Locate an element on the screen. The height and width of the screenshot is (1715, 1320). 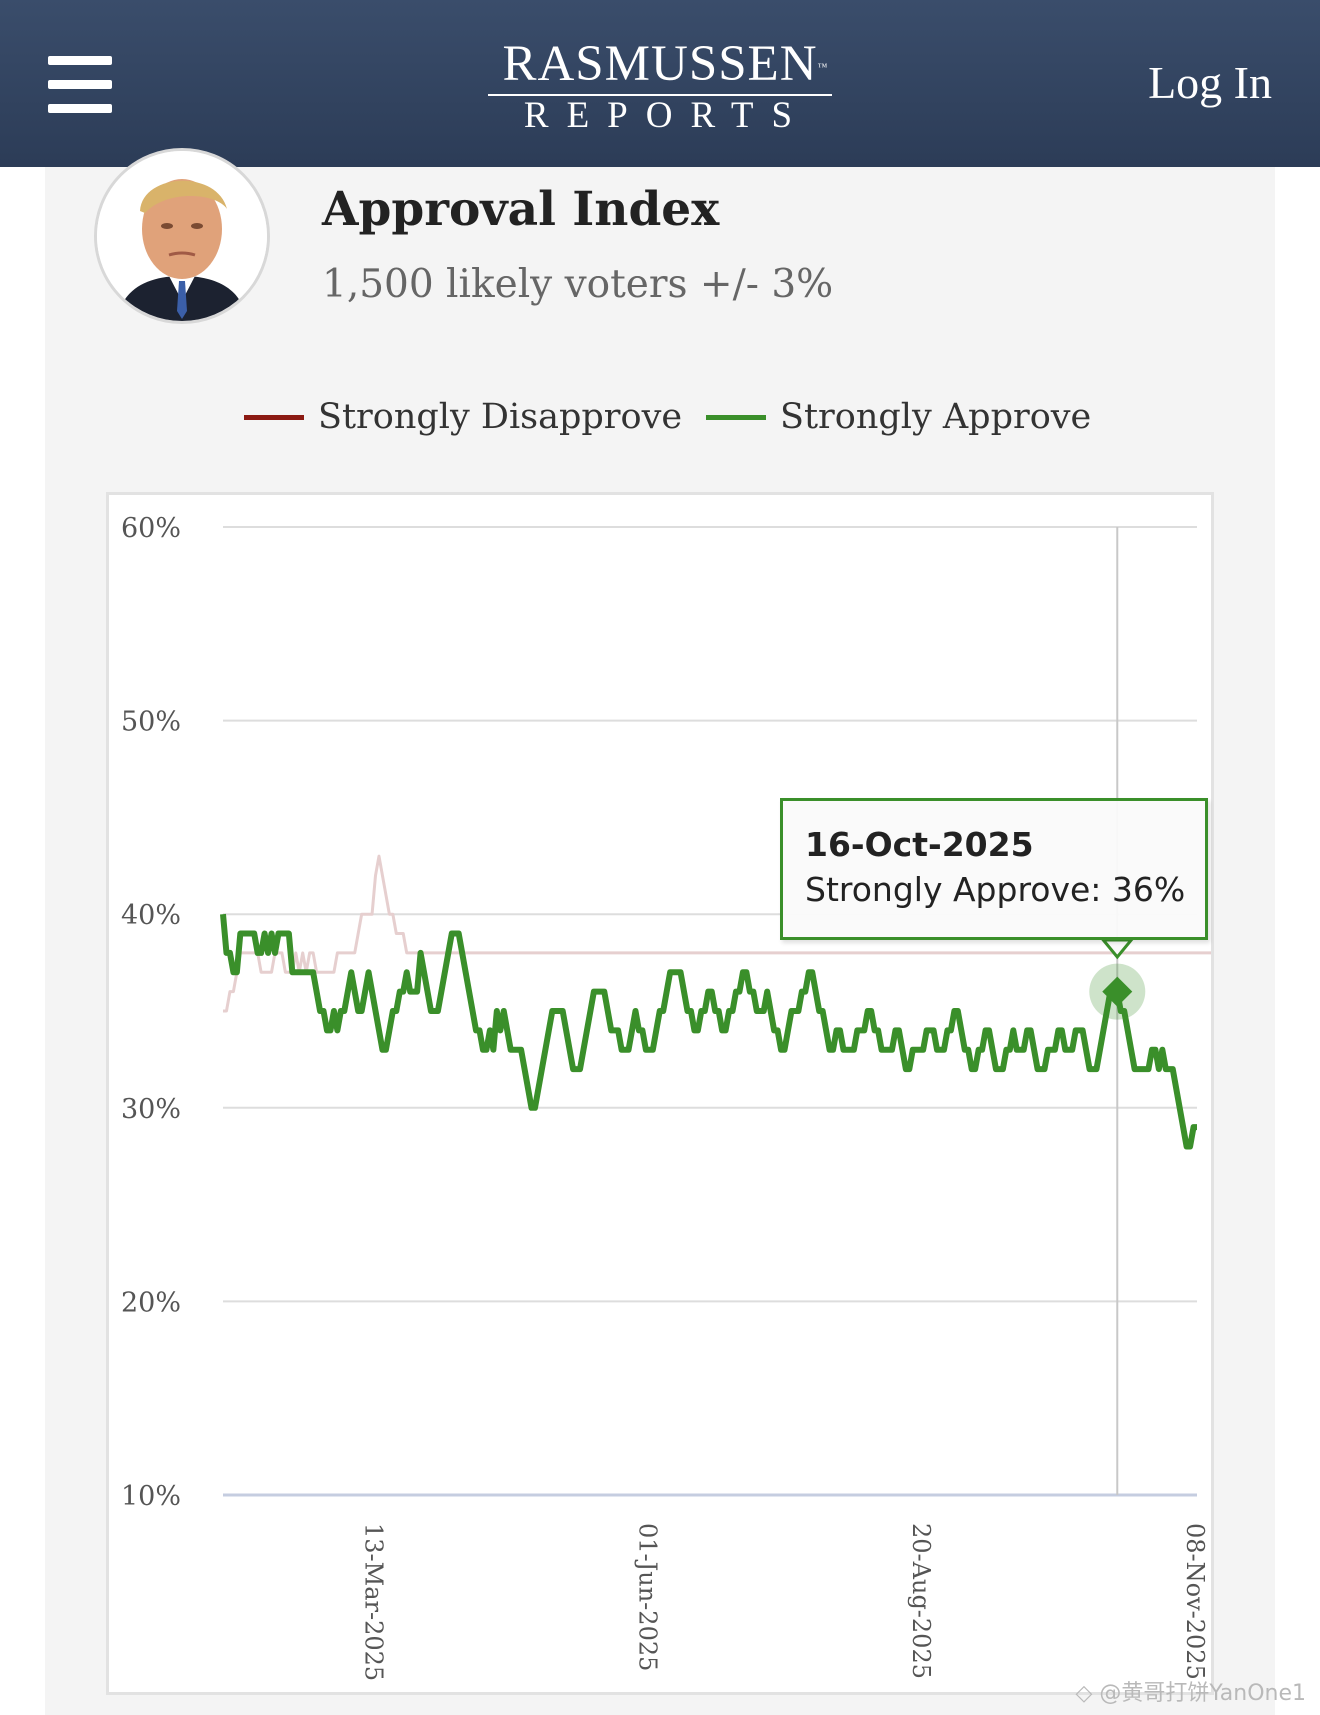
tooltip-pointer is located at coordinates (1117, 949).